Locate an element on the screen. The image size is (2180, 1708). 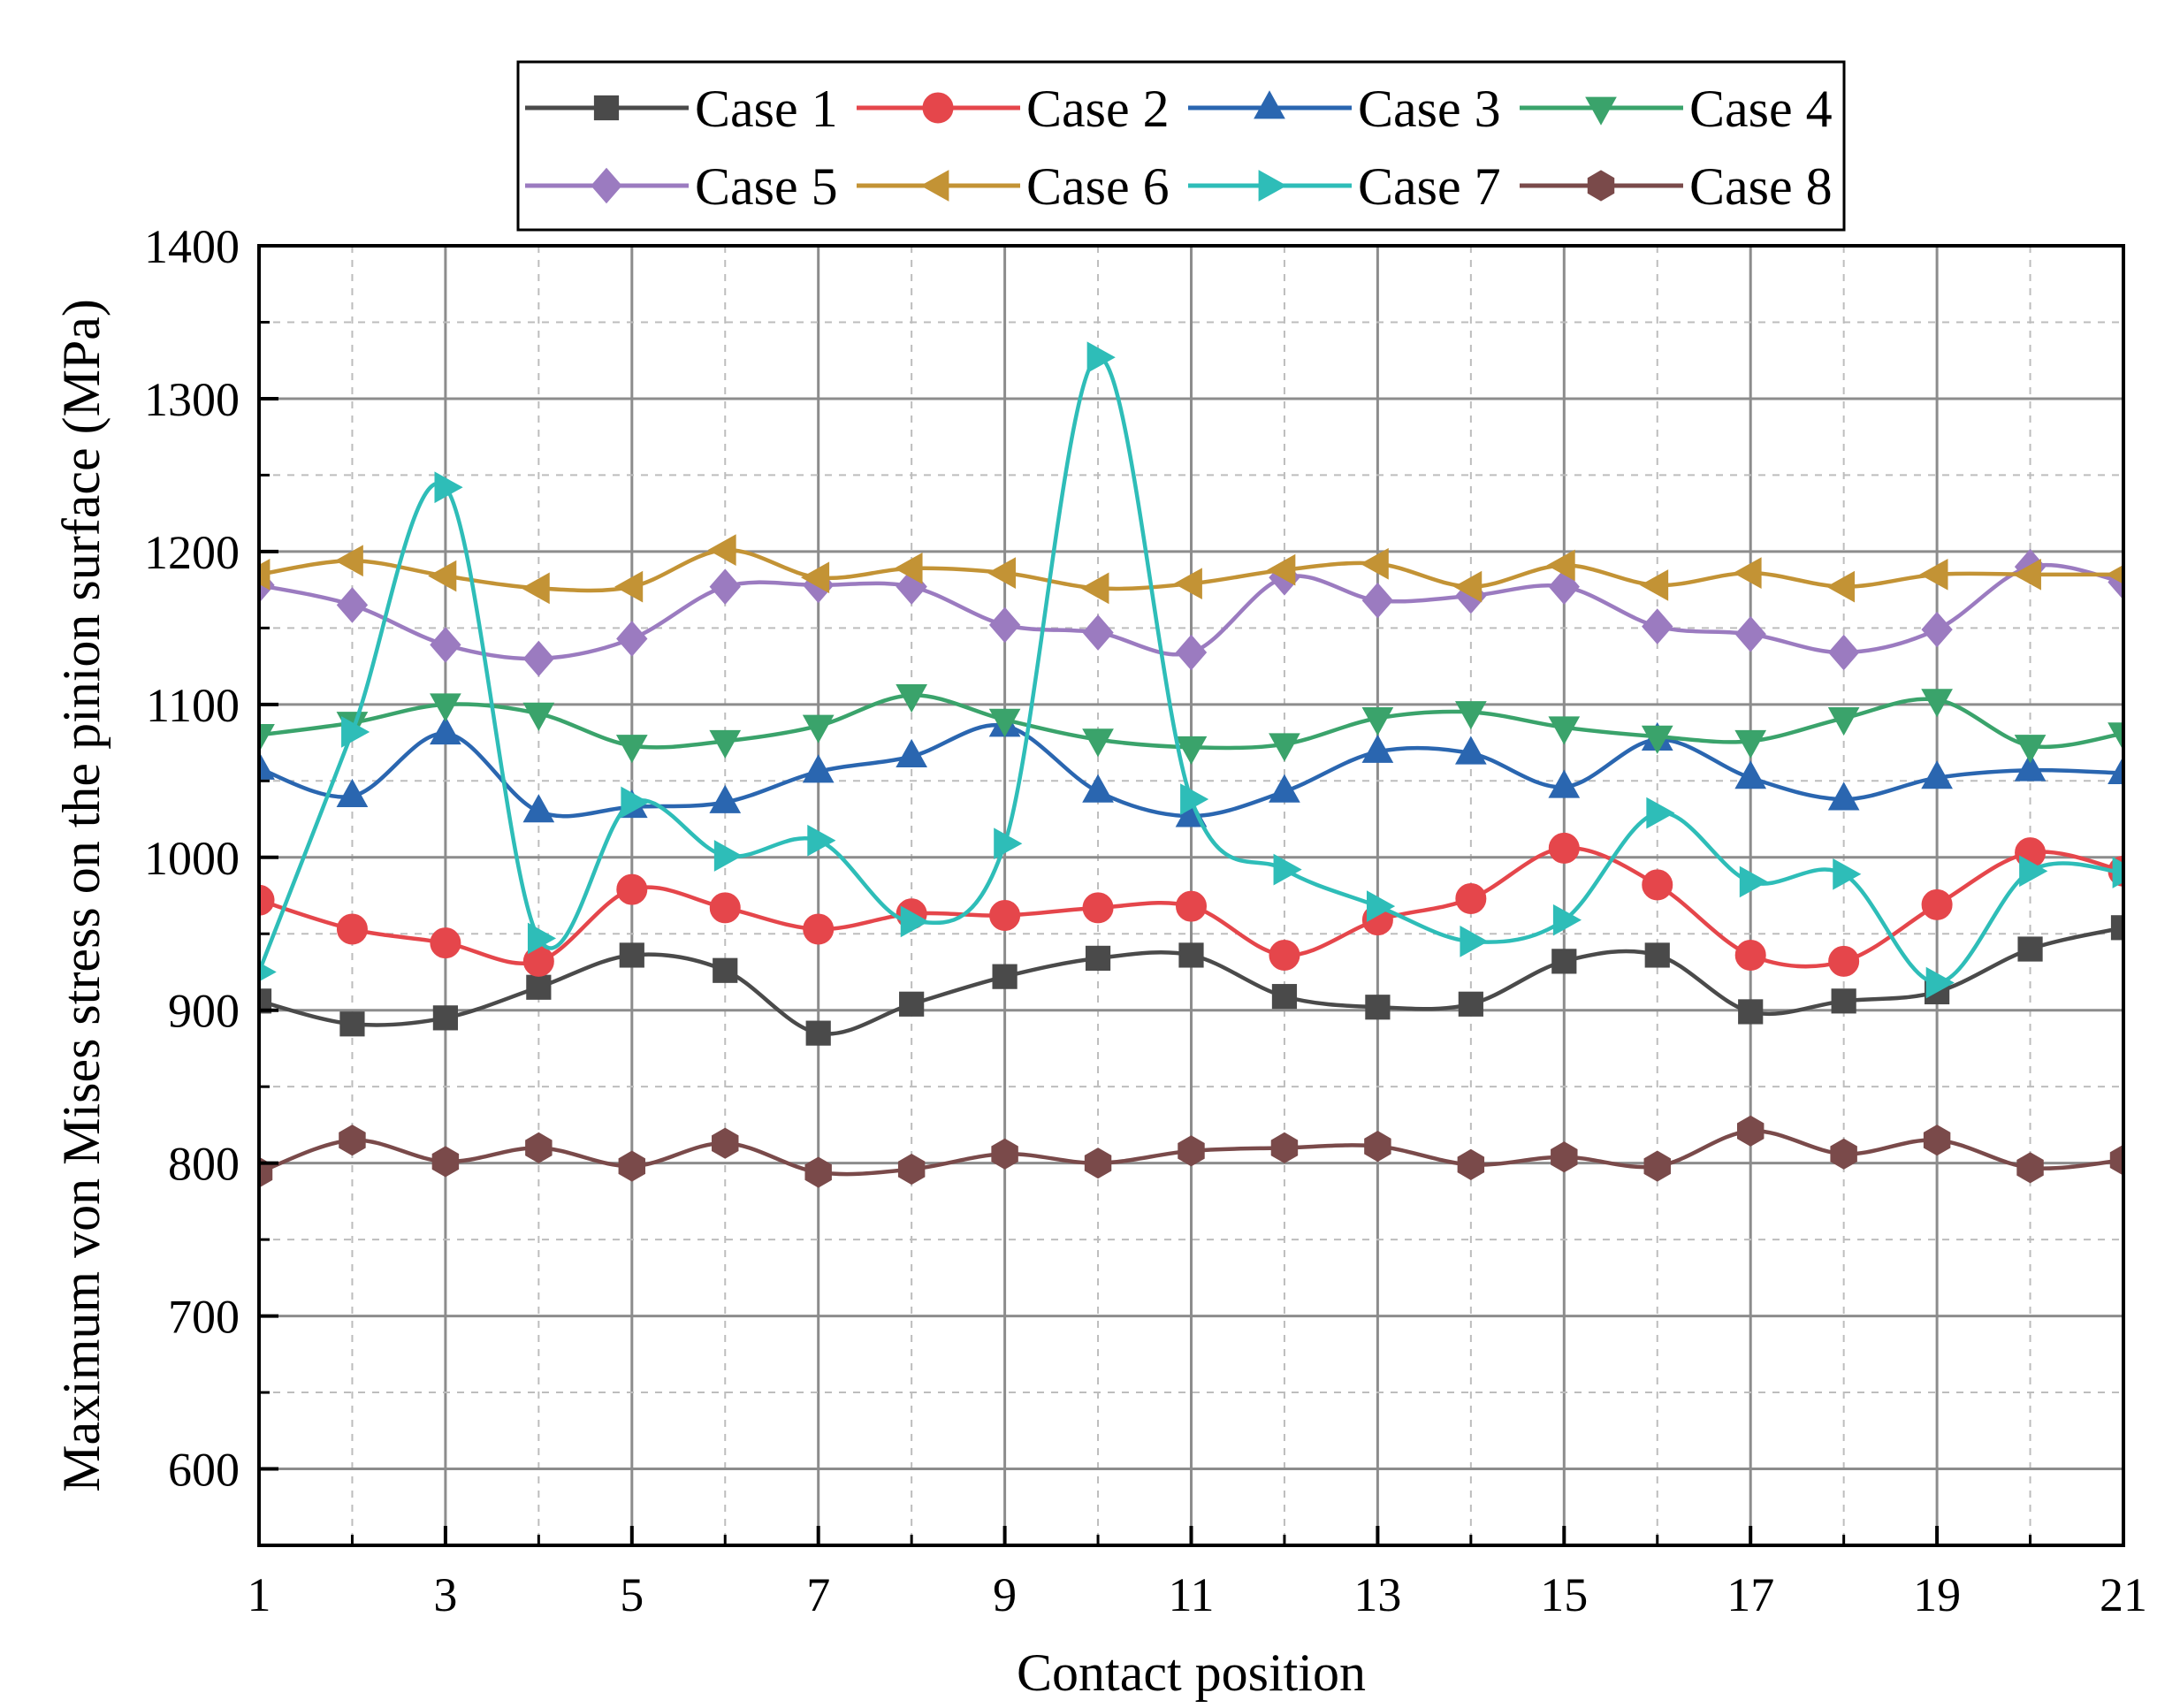
y-tick-label: 900 is located at coordinates (204, 1011).